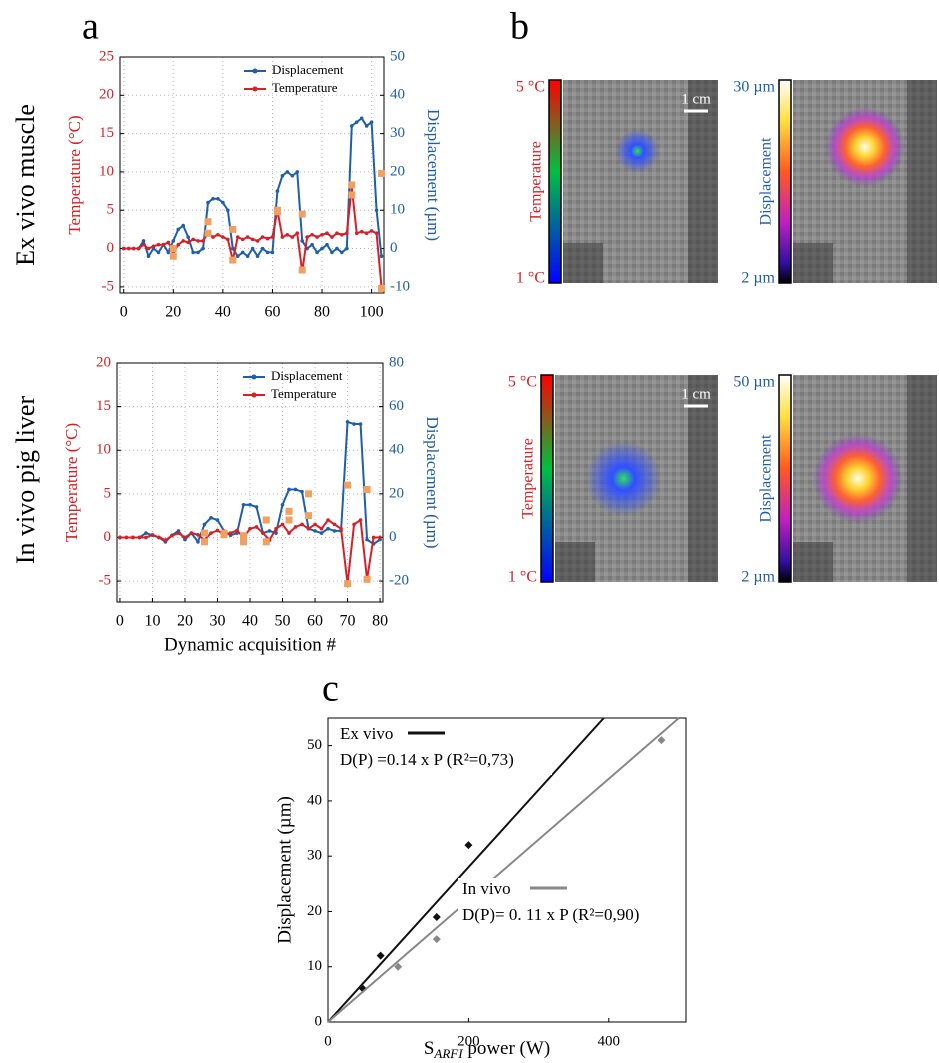 The width and height of the screenshot is (939, 1063). I want to click on x-tick-label: 20, so click(185, 621).